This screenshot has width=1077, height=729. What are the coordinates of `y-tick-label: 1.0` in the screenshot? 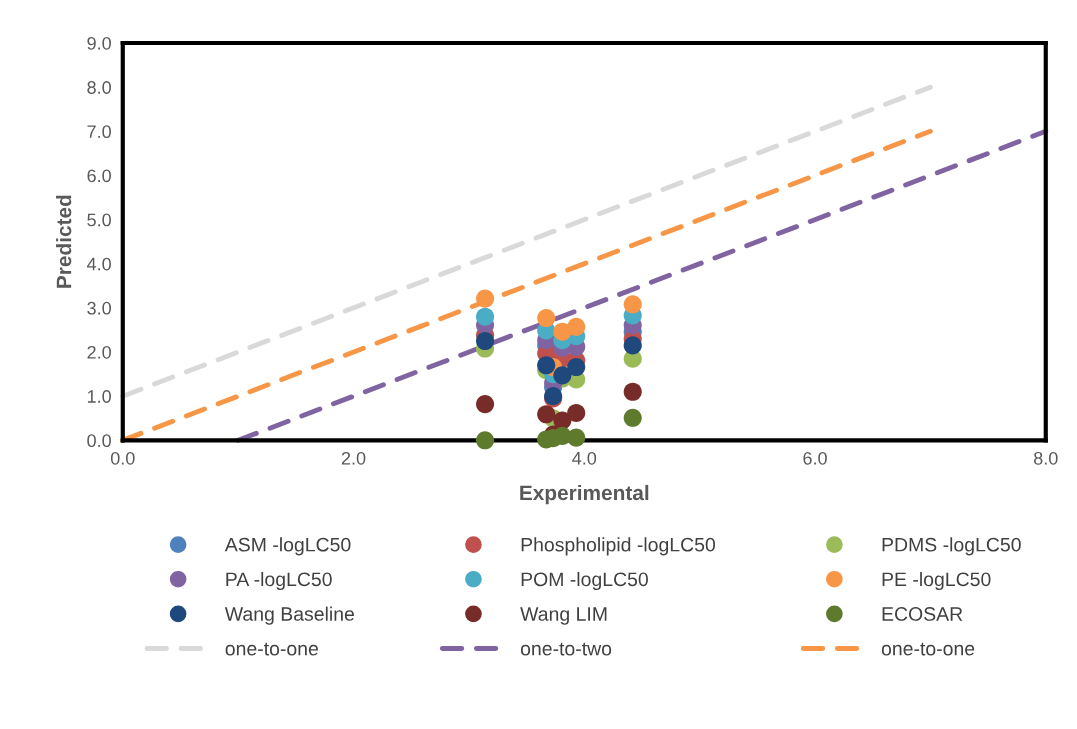 It's located at (99, 396).